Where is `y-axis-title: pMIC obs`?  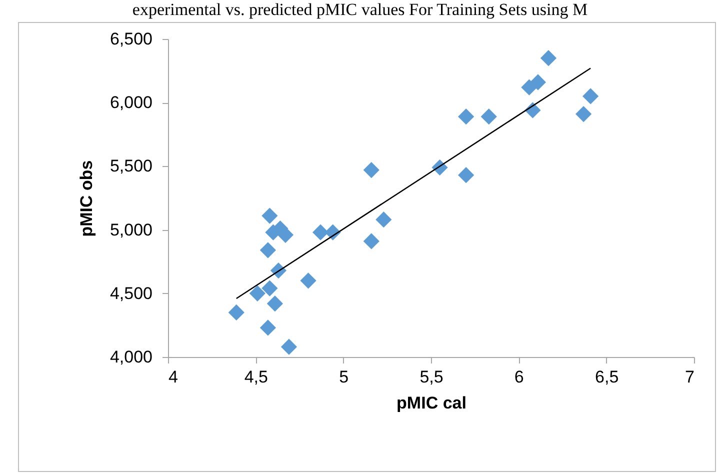
y-axis-title: pMIC obs is located at coordinates (86, 198).